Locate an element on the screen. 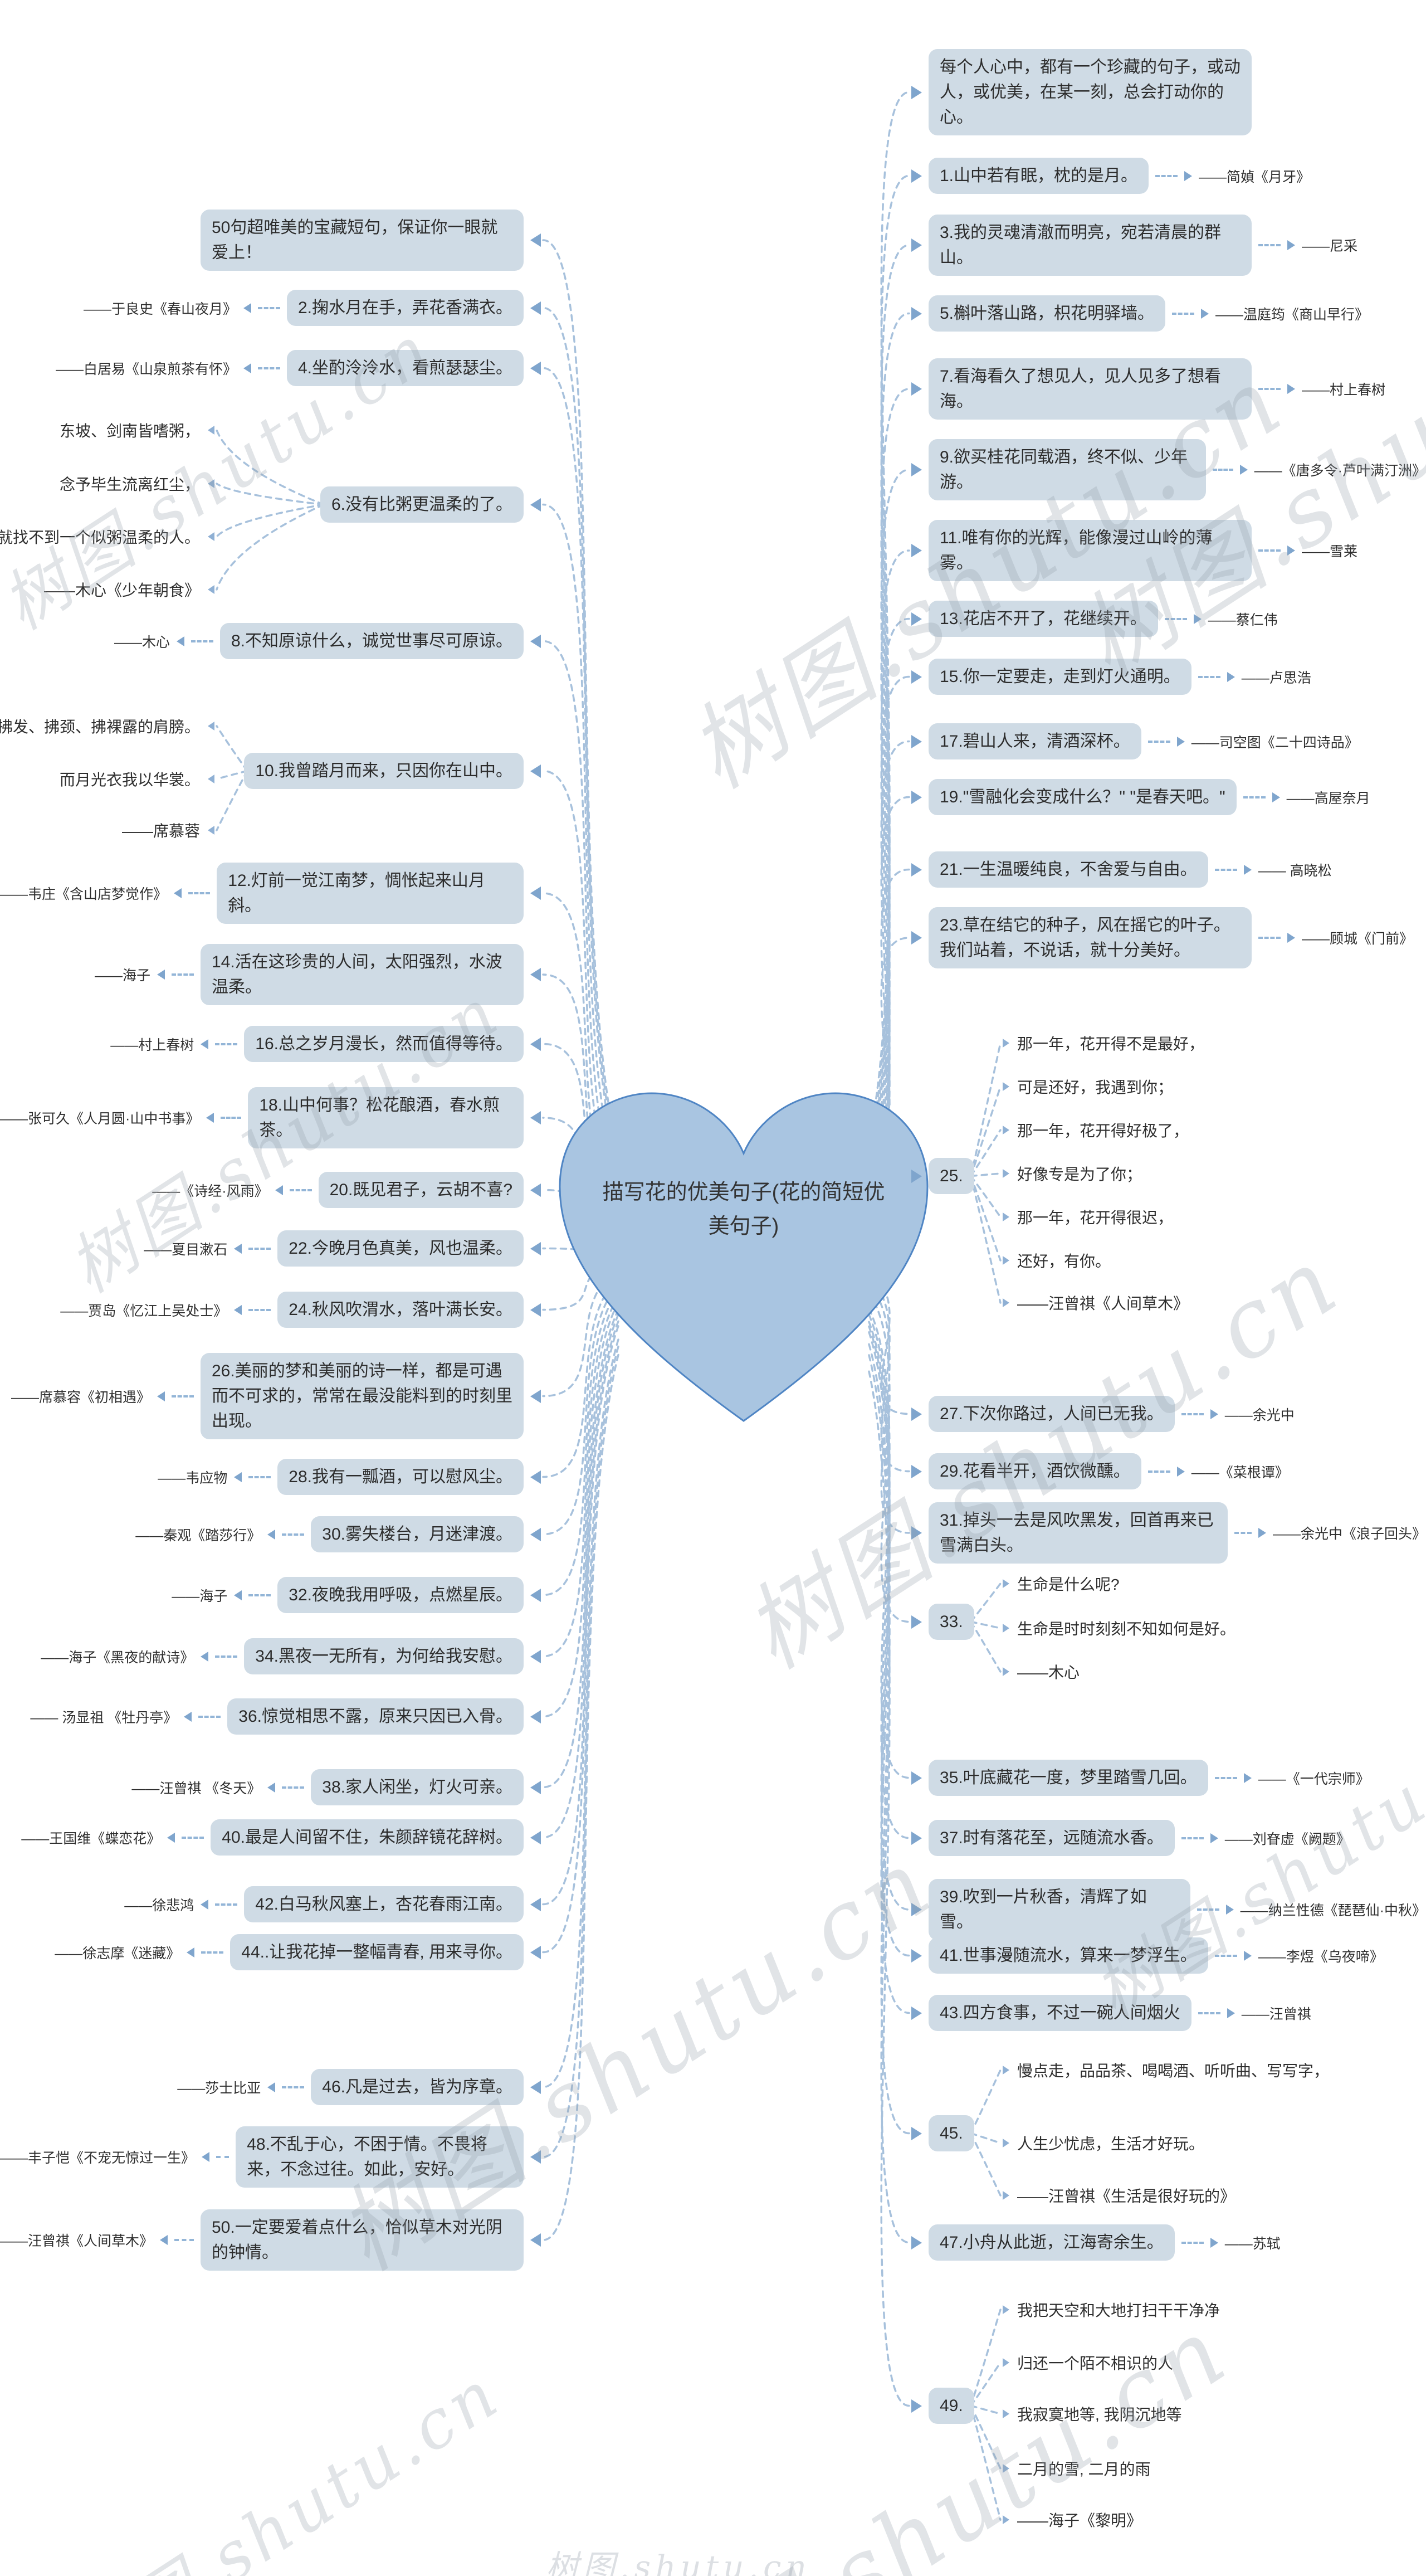 The width and height of the screenshot is (1426, 2576). quote-box: 17.碧山人来，清酒深杯。 is located at coordinates (1035, 741).